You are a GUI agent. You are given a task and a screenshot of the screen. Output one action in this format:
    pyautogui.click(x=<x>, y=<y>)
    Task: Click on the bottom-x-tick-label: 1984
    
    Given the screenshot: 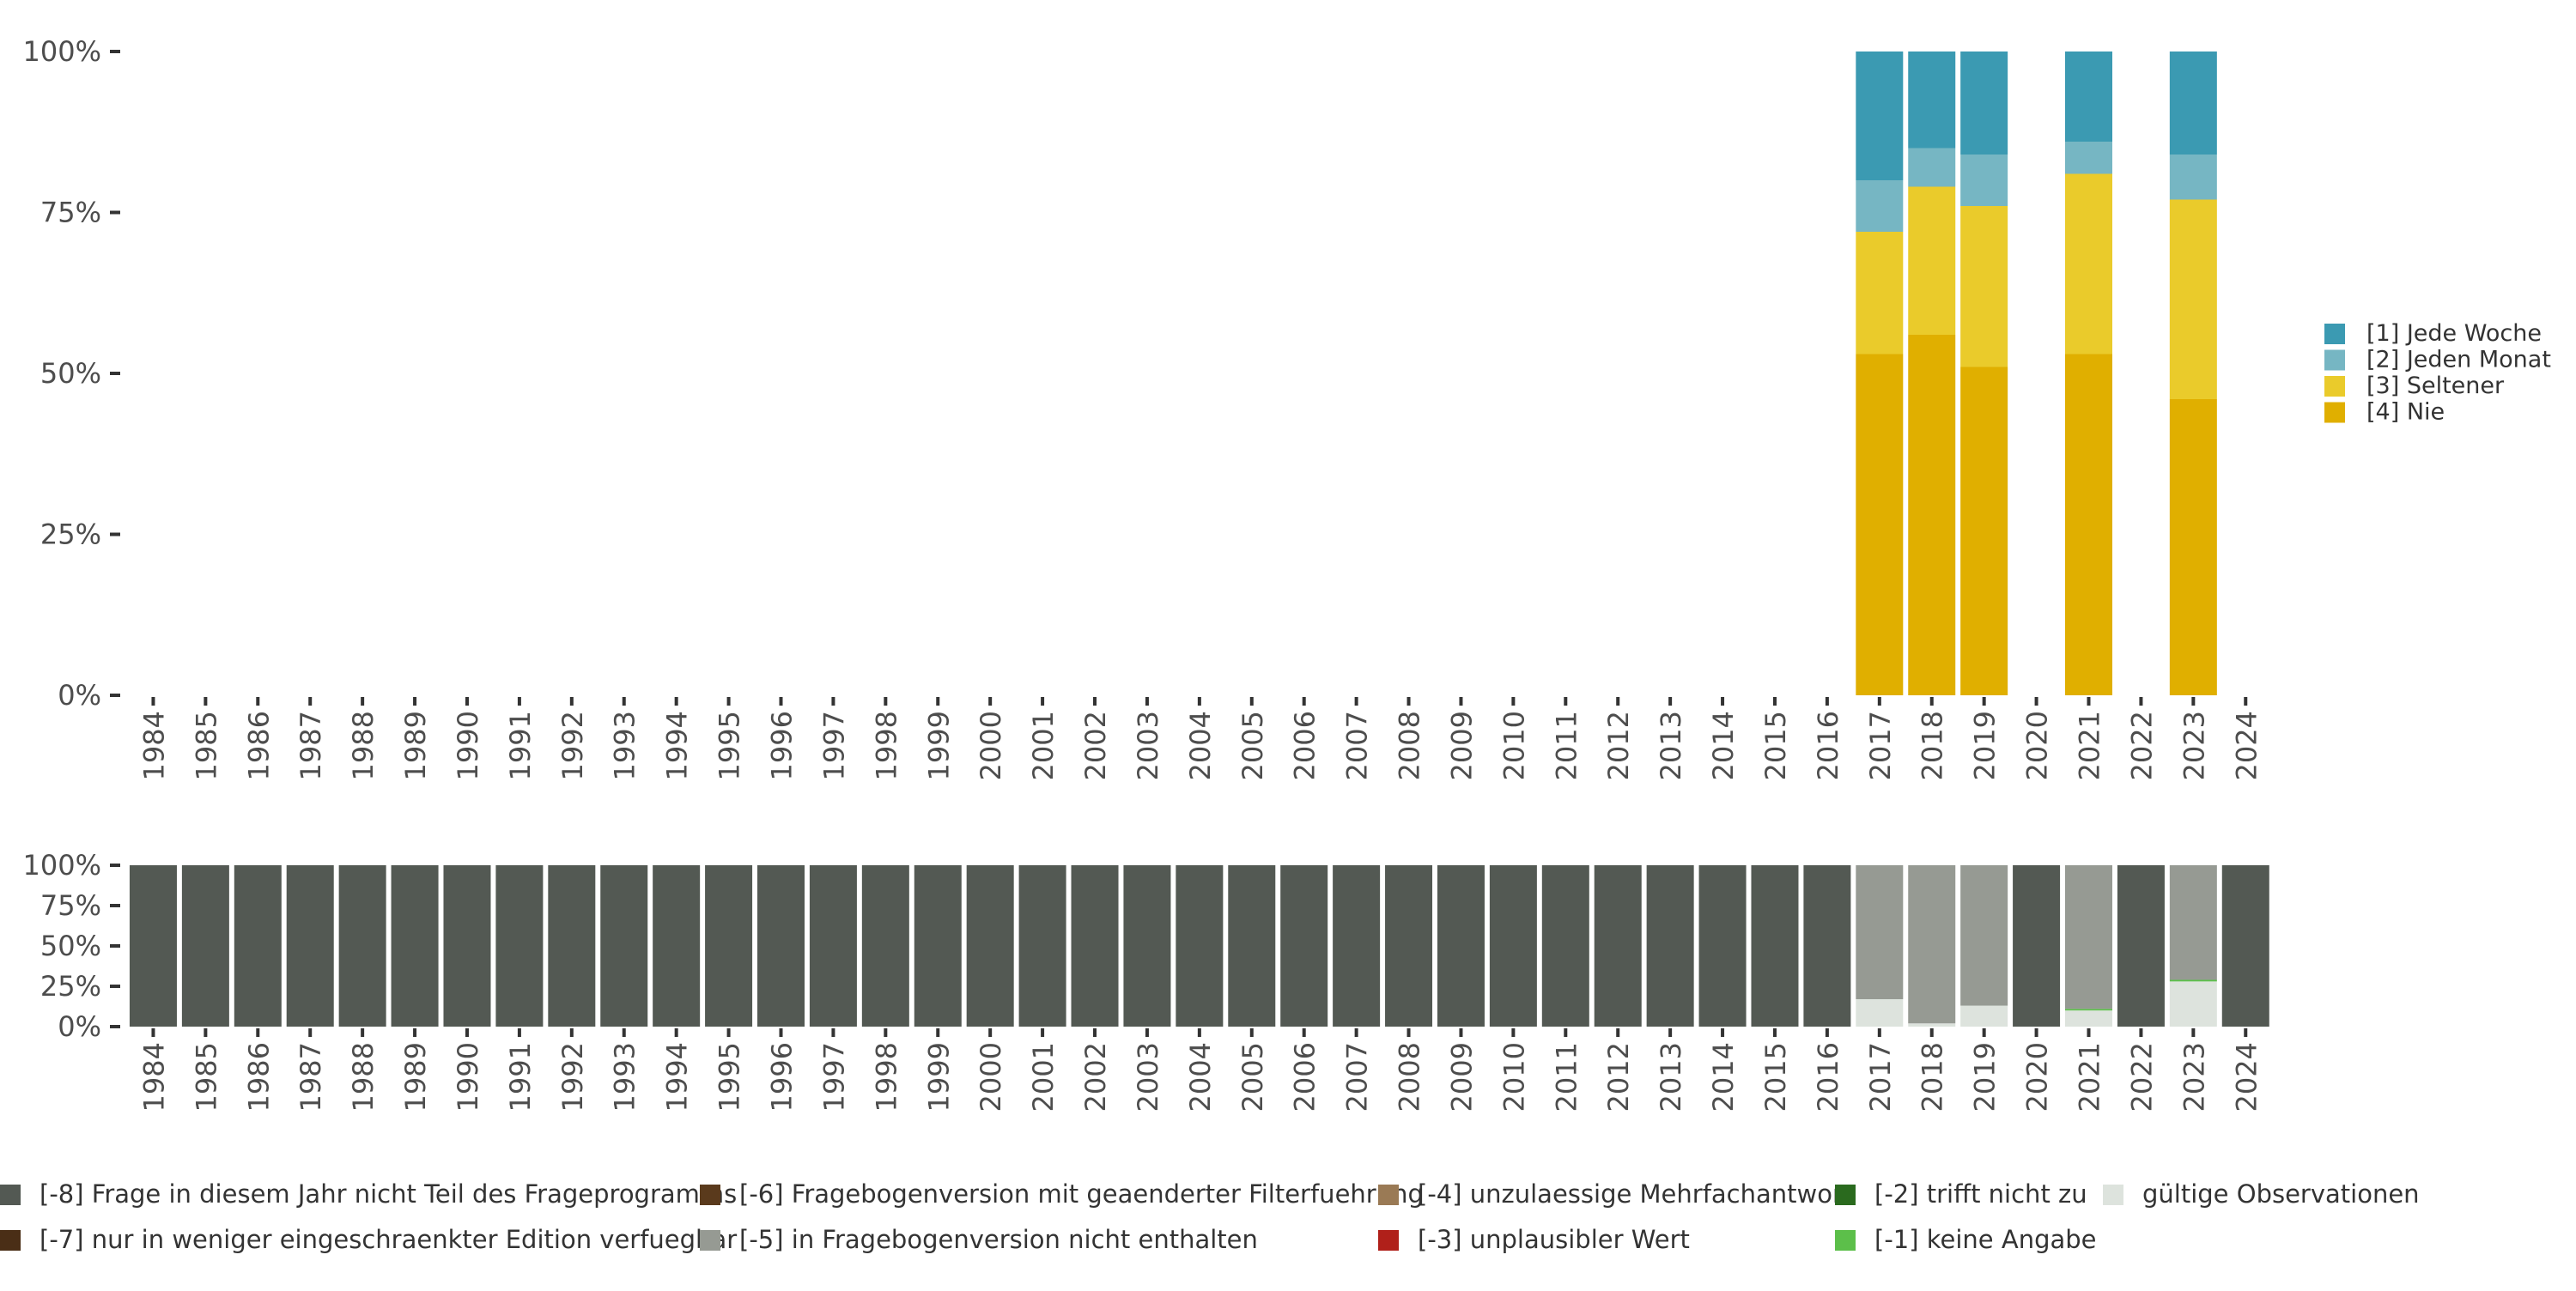 What is the action you would take?
    pyautogui.click(x=153, y=1077)
    